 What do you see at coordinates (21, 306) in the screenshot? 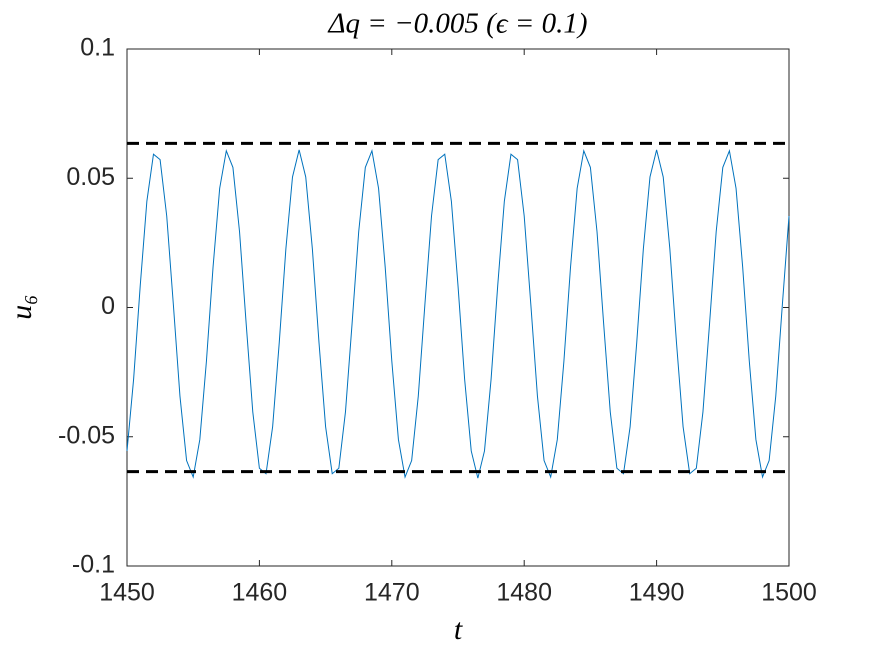
I see `y-axis-label: u₆` at bounding box center [21, 306].